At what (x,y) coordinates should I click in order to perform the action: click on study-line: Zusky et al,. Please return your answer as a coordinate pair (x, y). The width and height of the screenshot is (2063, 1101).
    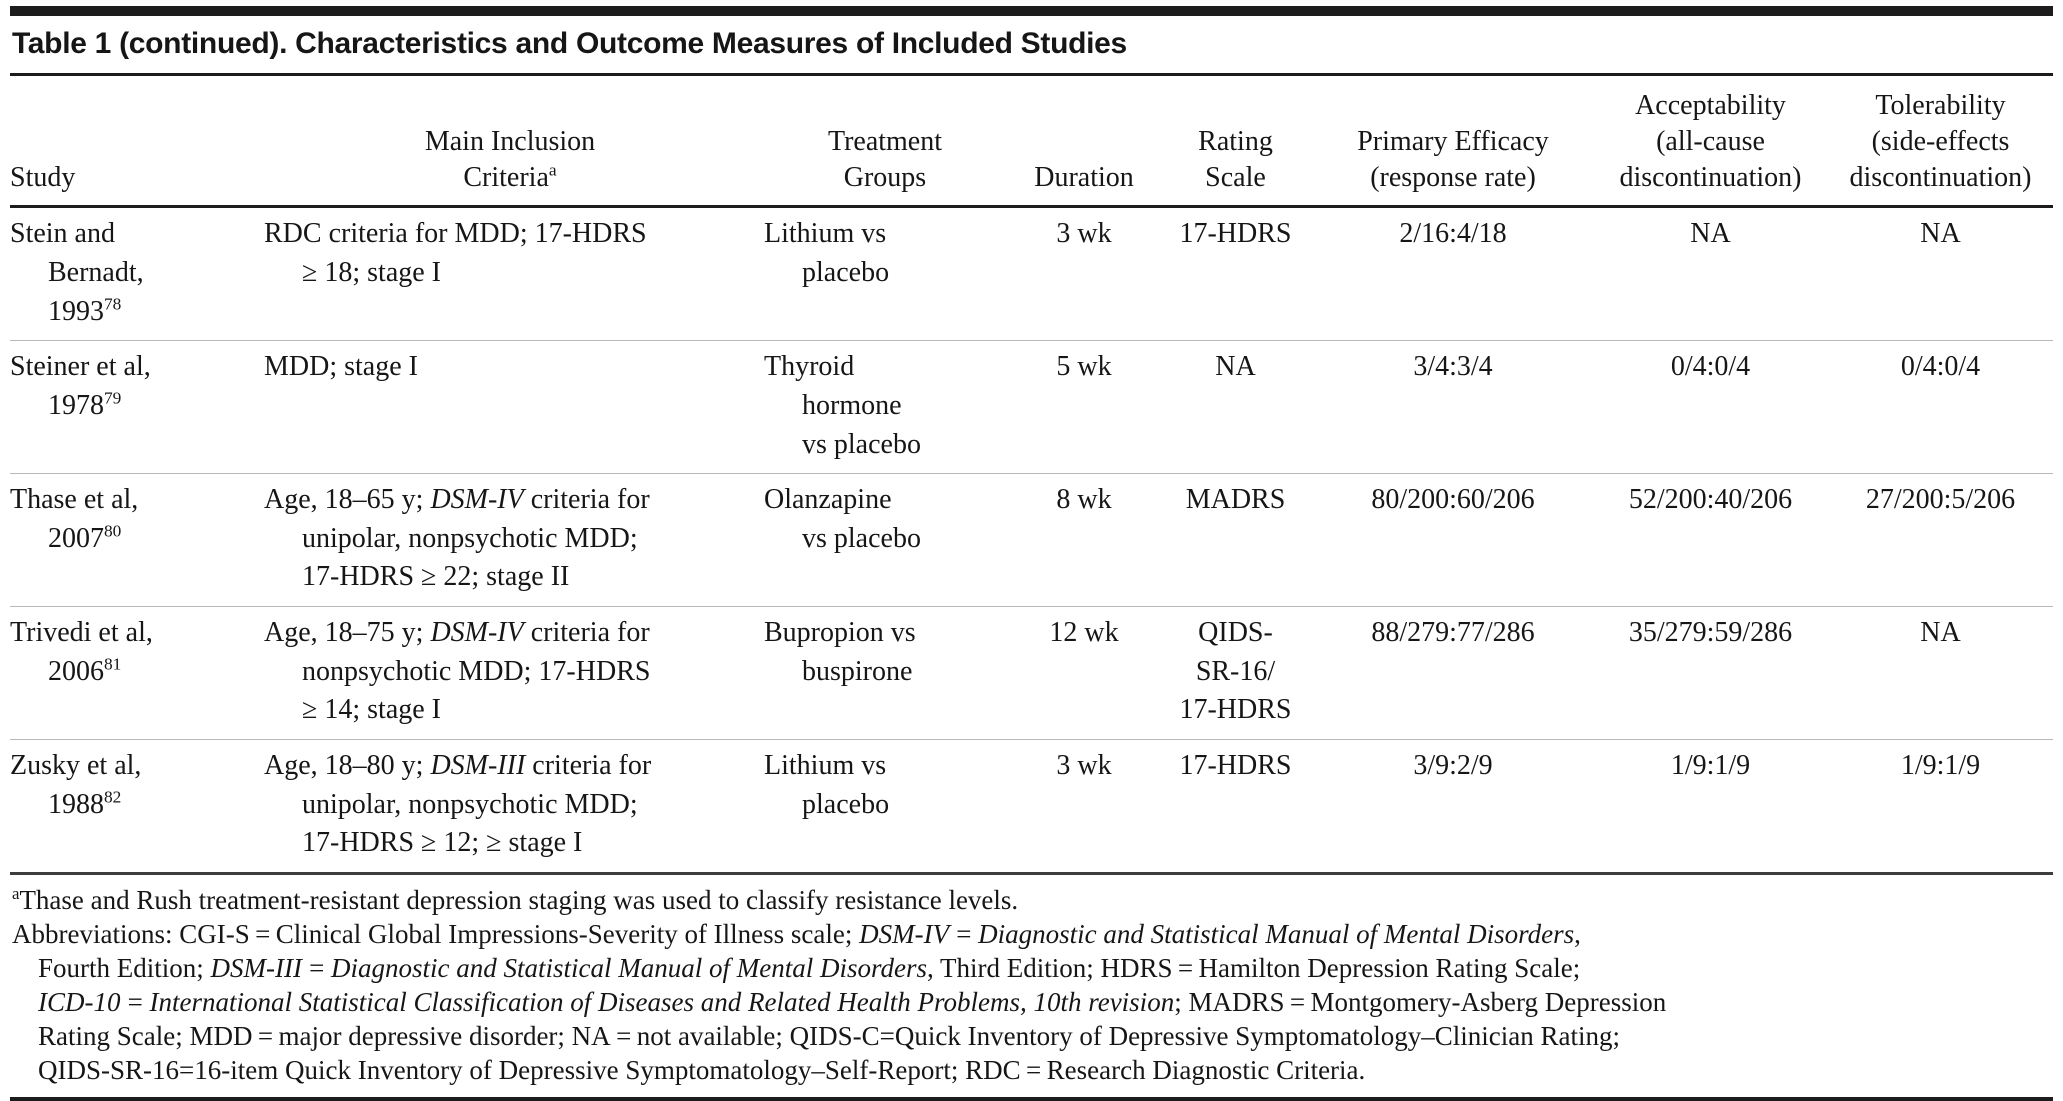
    Looking at the image, I should click on (76, 765).